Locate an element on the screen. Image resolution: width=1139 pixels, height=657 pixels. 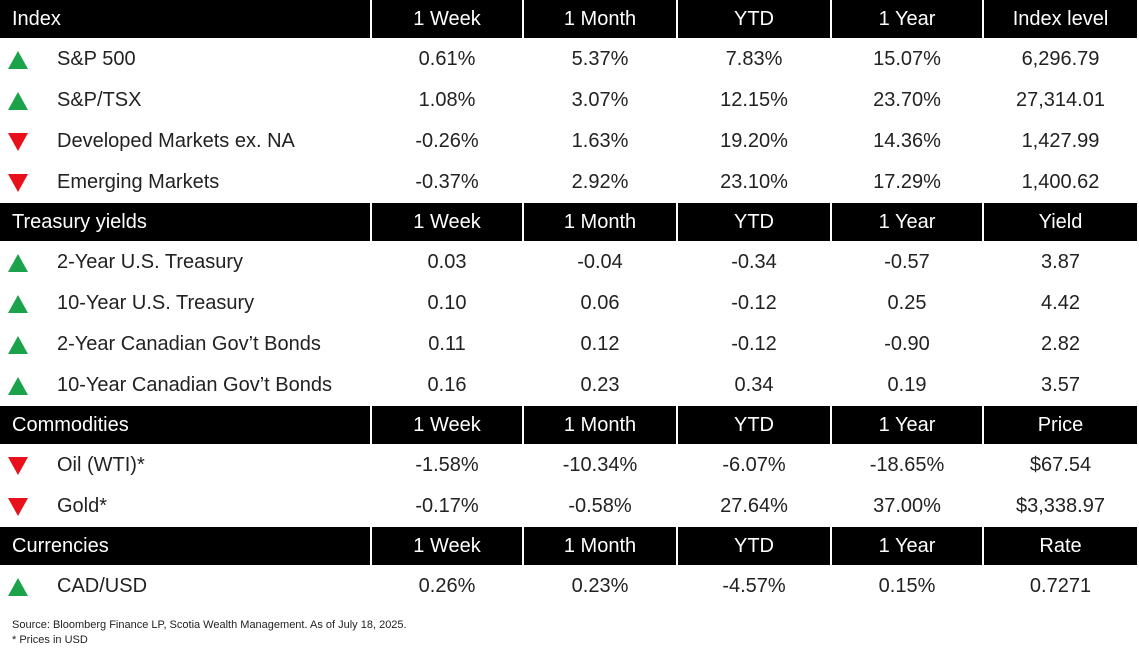
cell-text: 0.23 is located at coordinates (600, 385).